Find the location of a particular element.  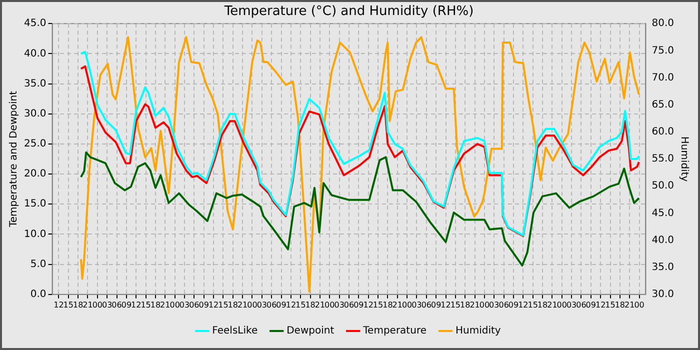

y2-tick-label: 65.0 is located at coordinates (663, 104).